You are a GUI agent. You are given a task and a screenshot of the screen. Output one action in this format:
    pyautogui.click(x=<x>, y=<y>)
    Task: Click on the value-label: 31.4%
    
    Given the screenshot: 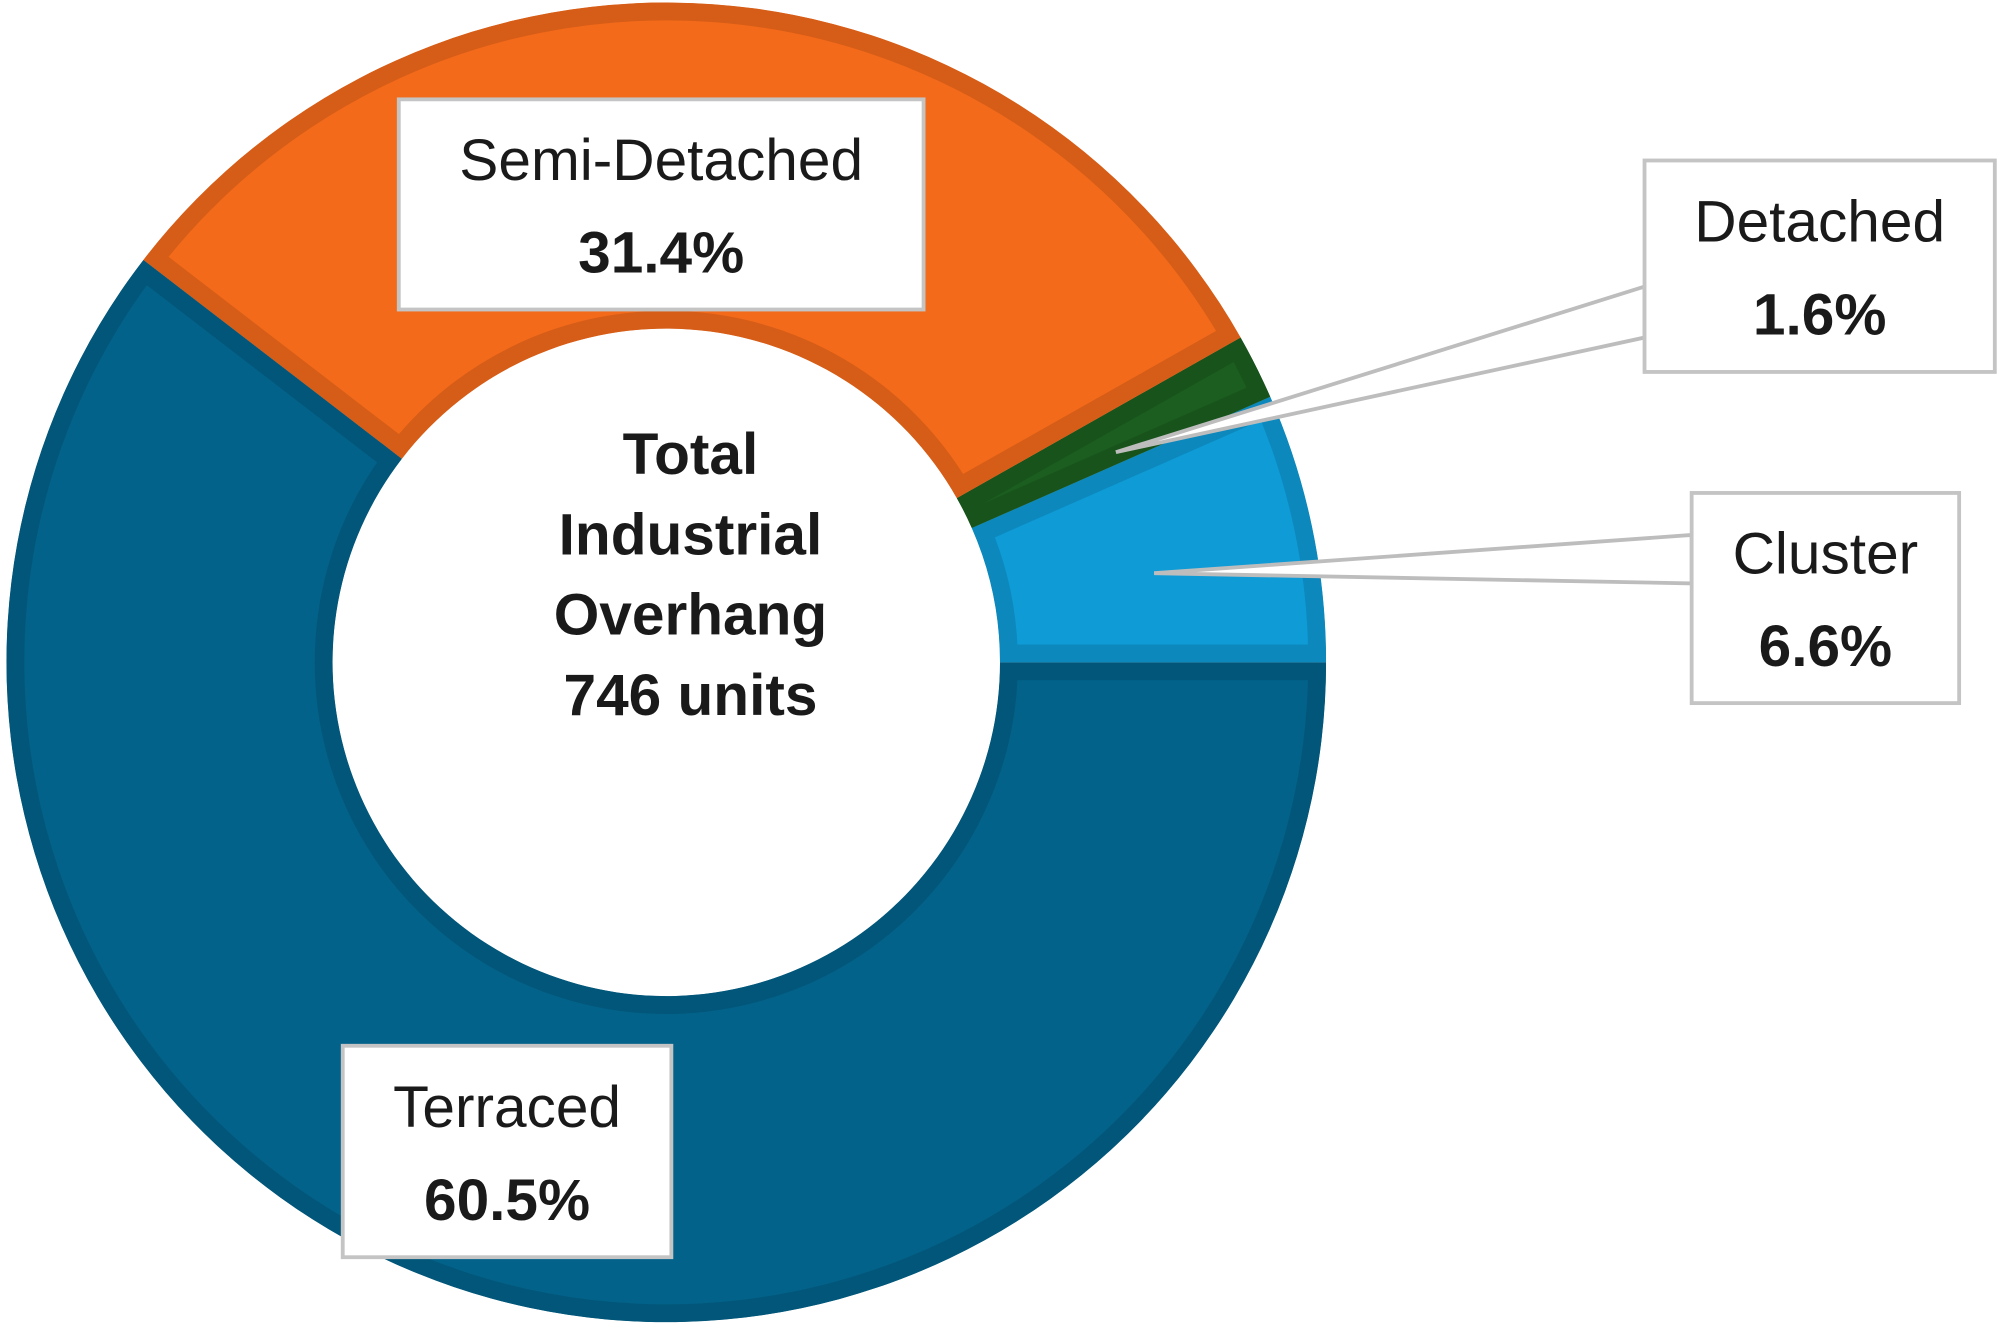 What is the action you would take?
    pyautogui.click(x=661, y=252)
    